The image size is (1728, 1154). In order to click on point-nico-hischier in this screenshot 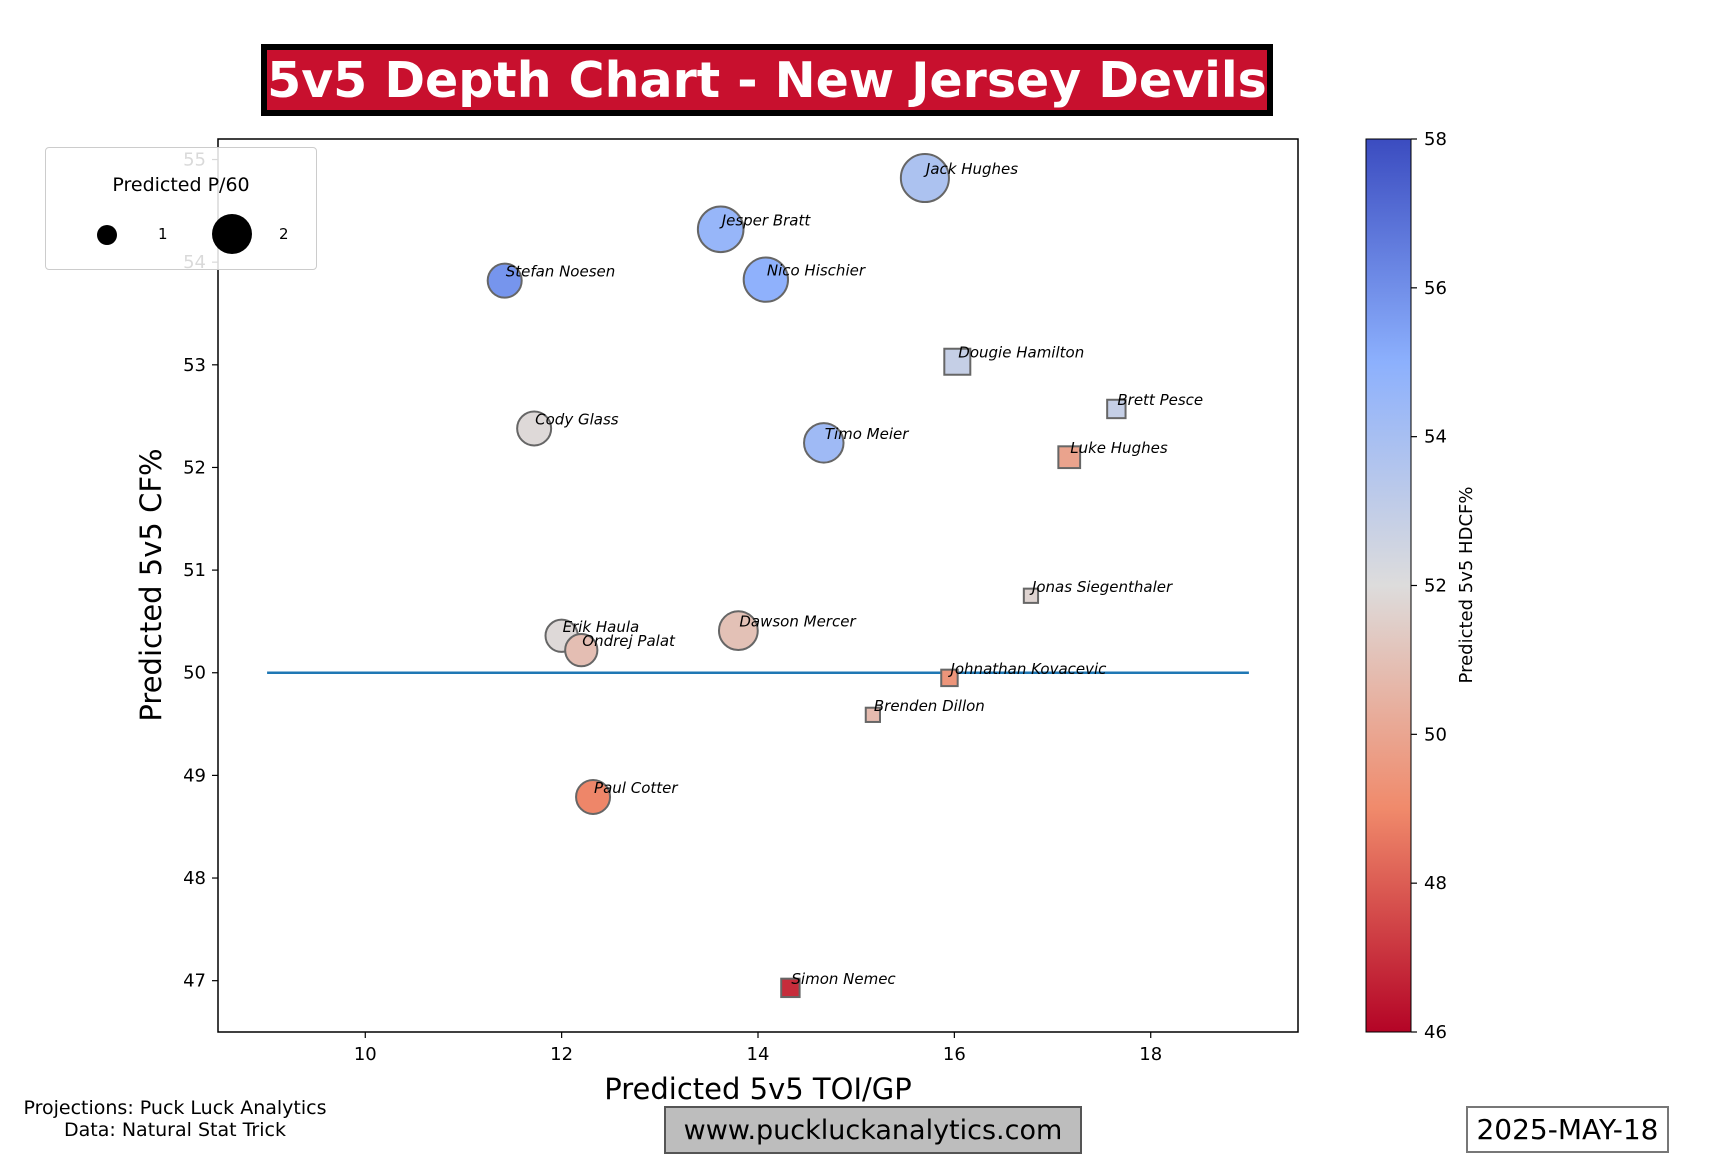, I will do `click(766, 279)`.